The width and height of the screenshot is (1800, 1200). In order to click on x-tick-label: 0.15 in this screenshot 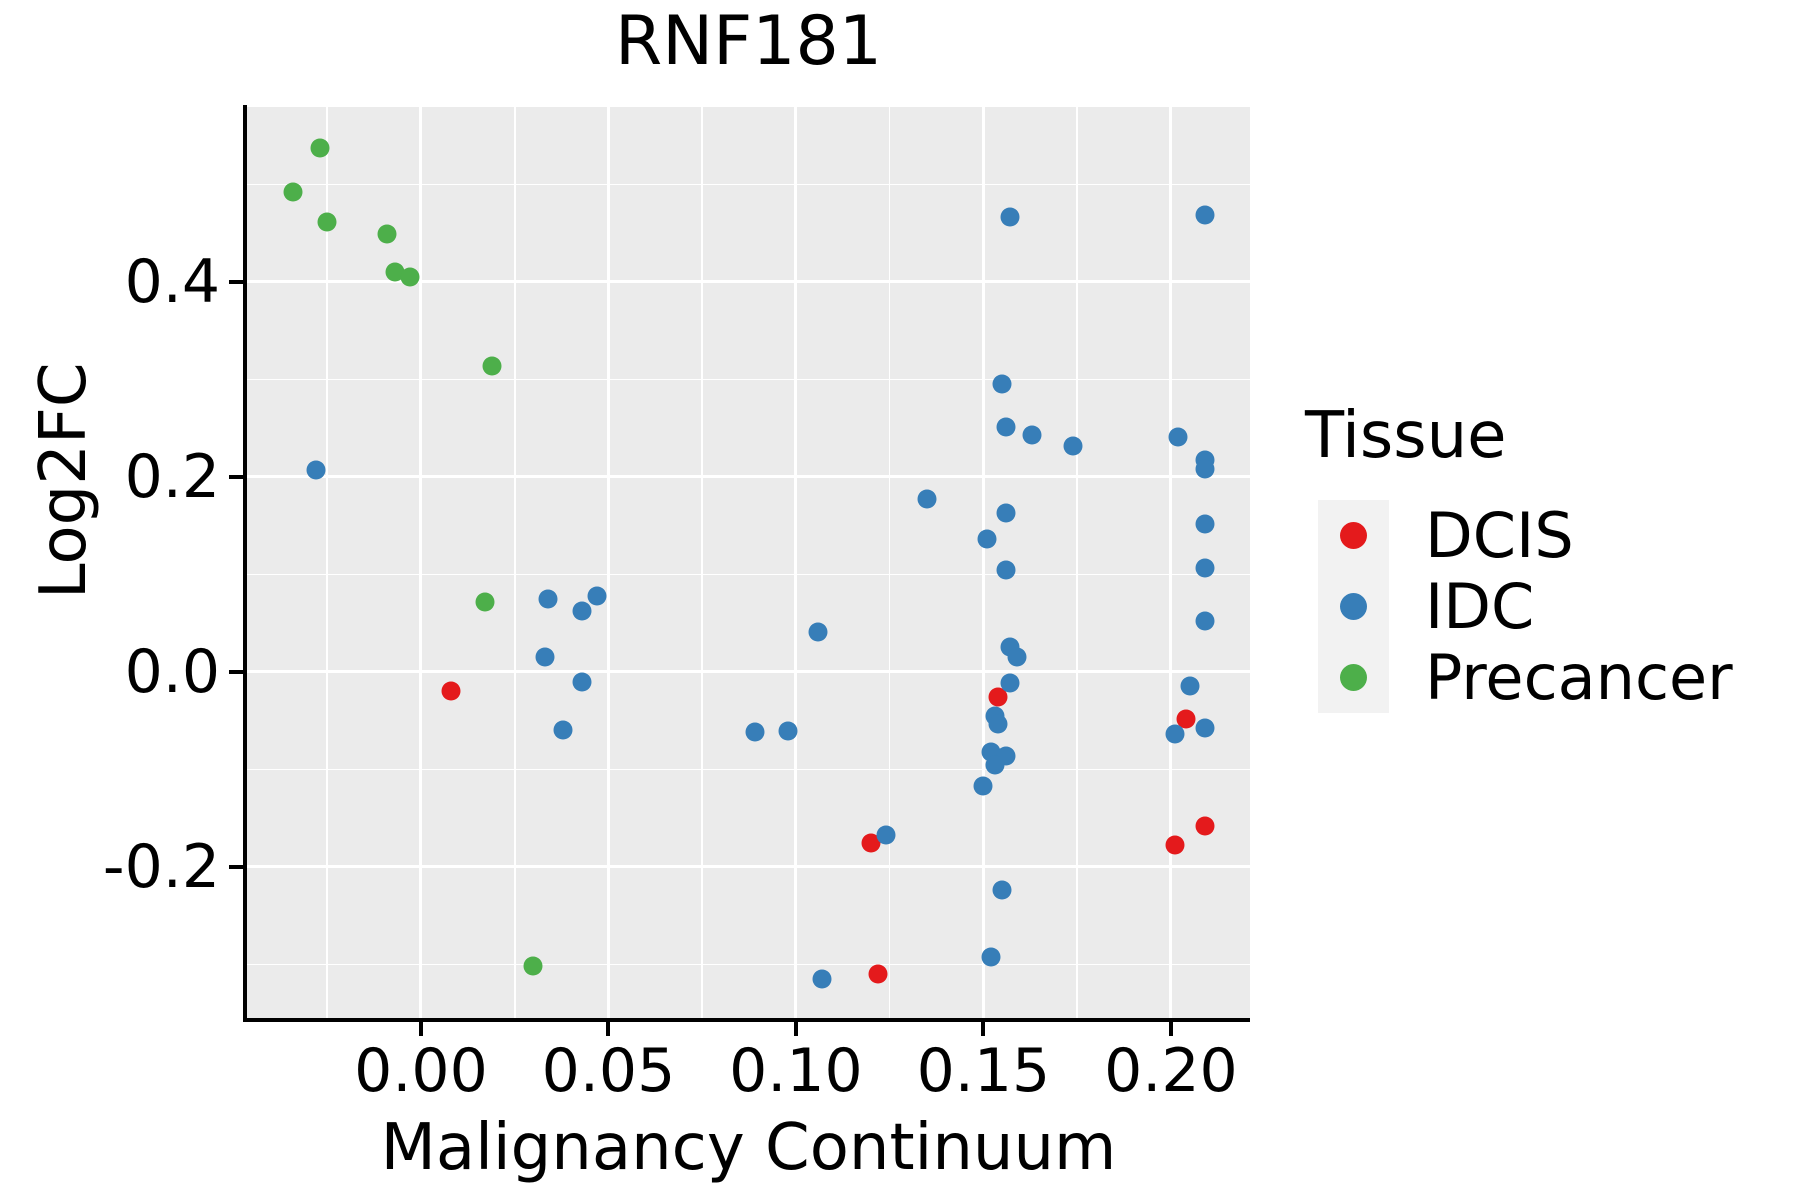, I will do `click(983, 1071)`.